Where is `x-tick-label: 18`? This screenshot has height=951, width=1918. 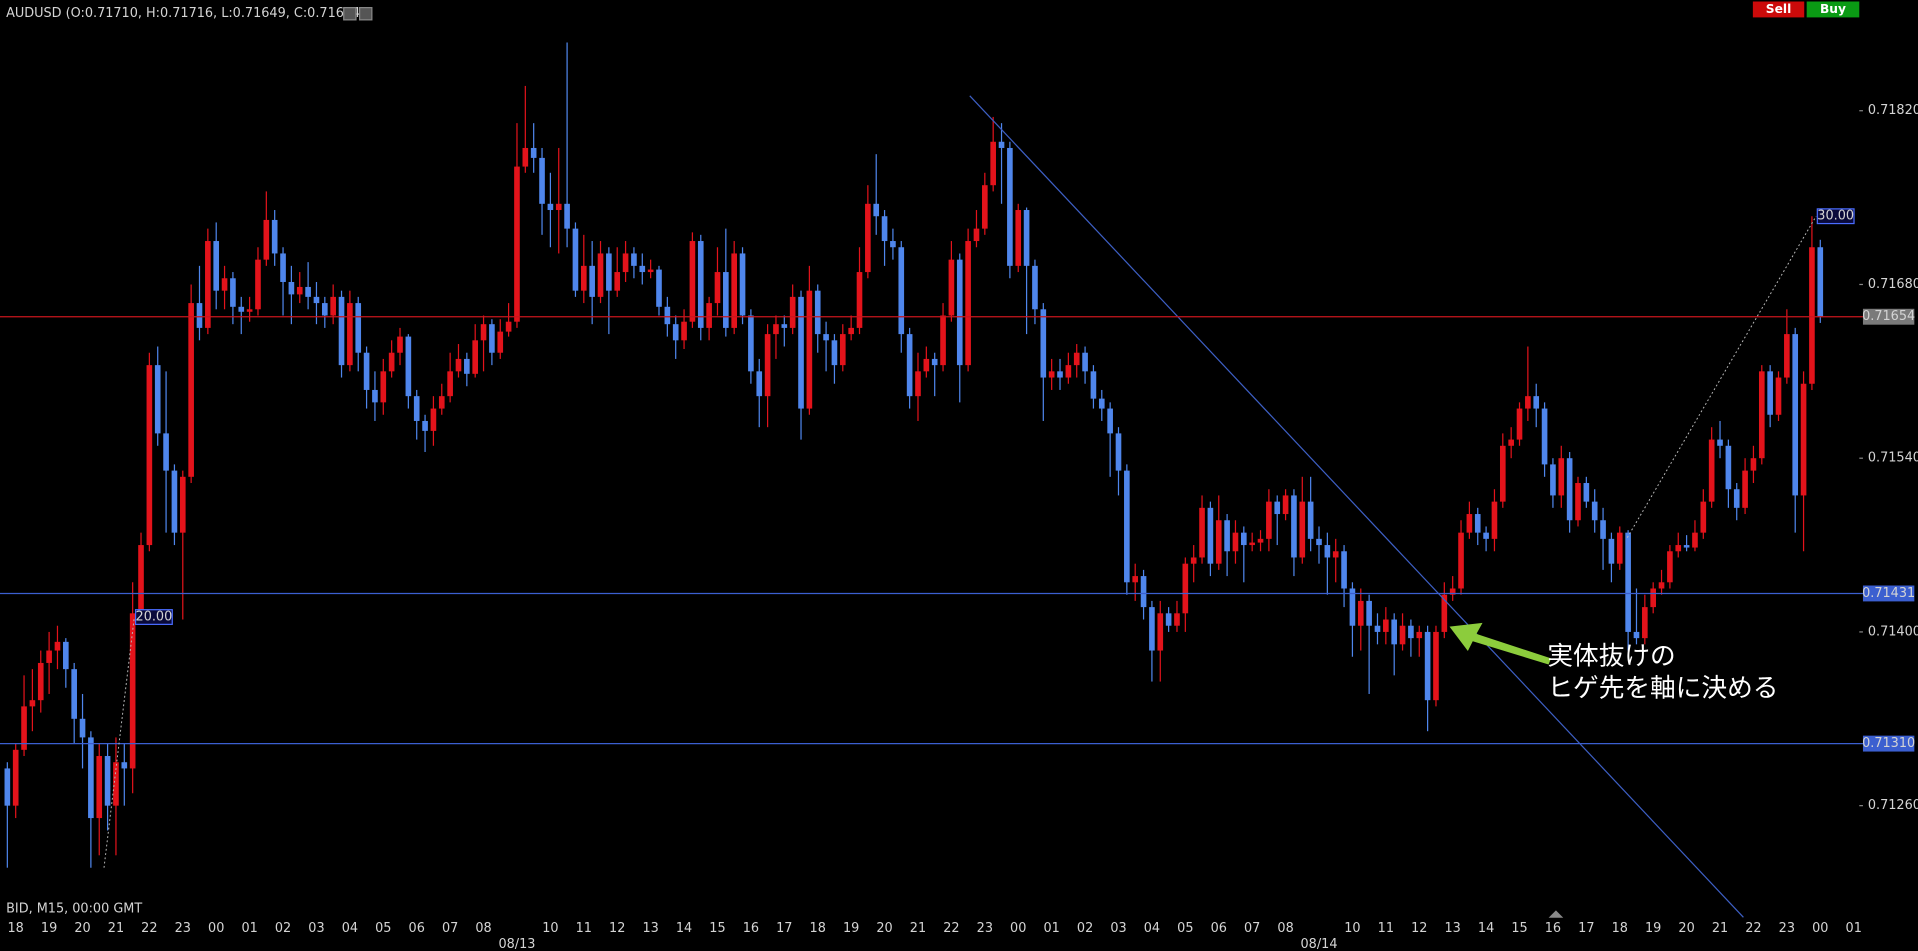 x-tick-label: 18 is located at coordinates (1620, 928).